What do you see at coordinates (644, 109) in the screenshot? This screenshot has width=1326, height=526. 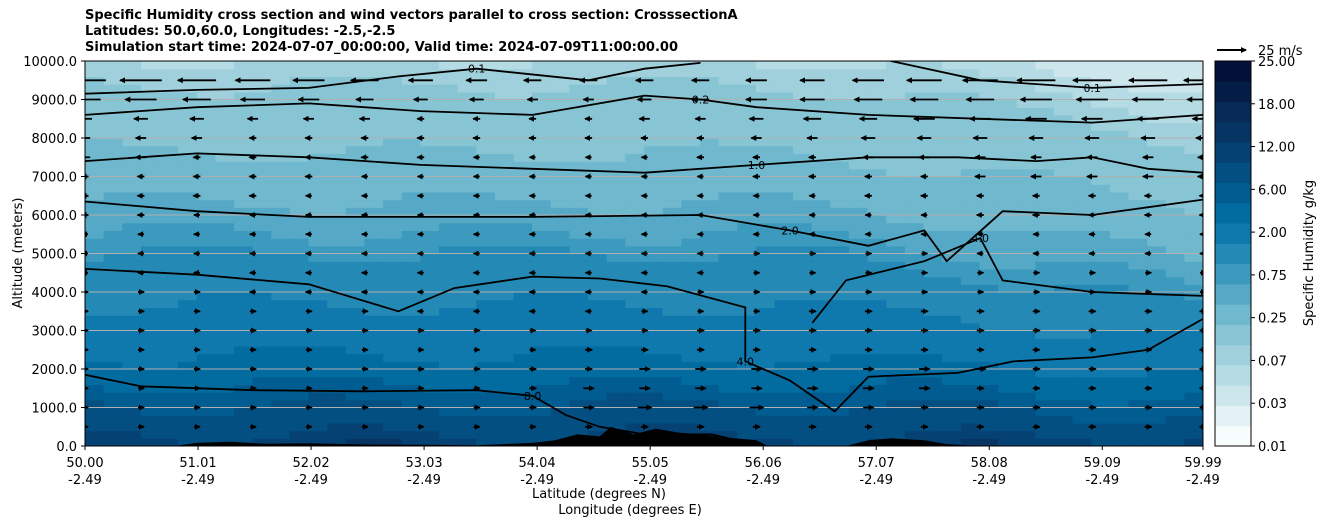 I see `contour-line` at bounding box center [644, 109].